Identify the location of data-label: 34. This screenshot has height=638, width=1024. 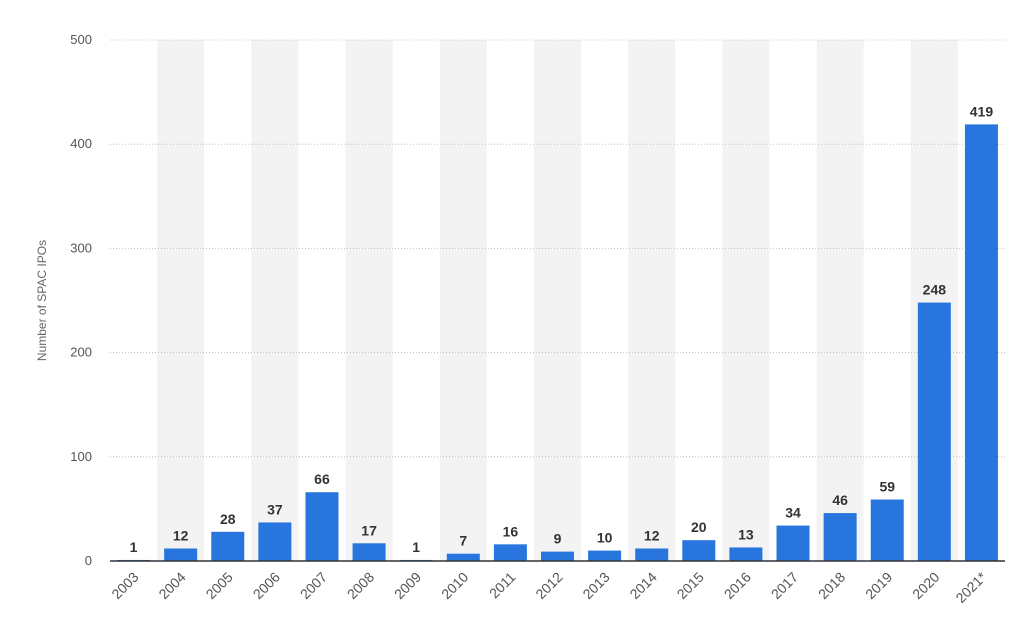
(793, 513).